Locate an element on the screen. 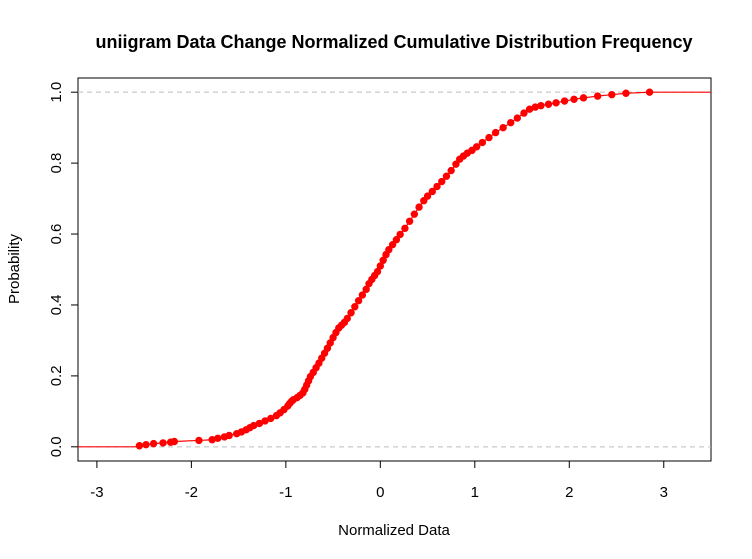 The height and width of the screenshot is (559, 752). y-axis-label: Probability is located at coordinates (14, 268).